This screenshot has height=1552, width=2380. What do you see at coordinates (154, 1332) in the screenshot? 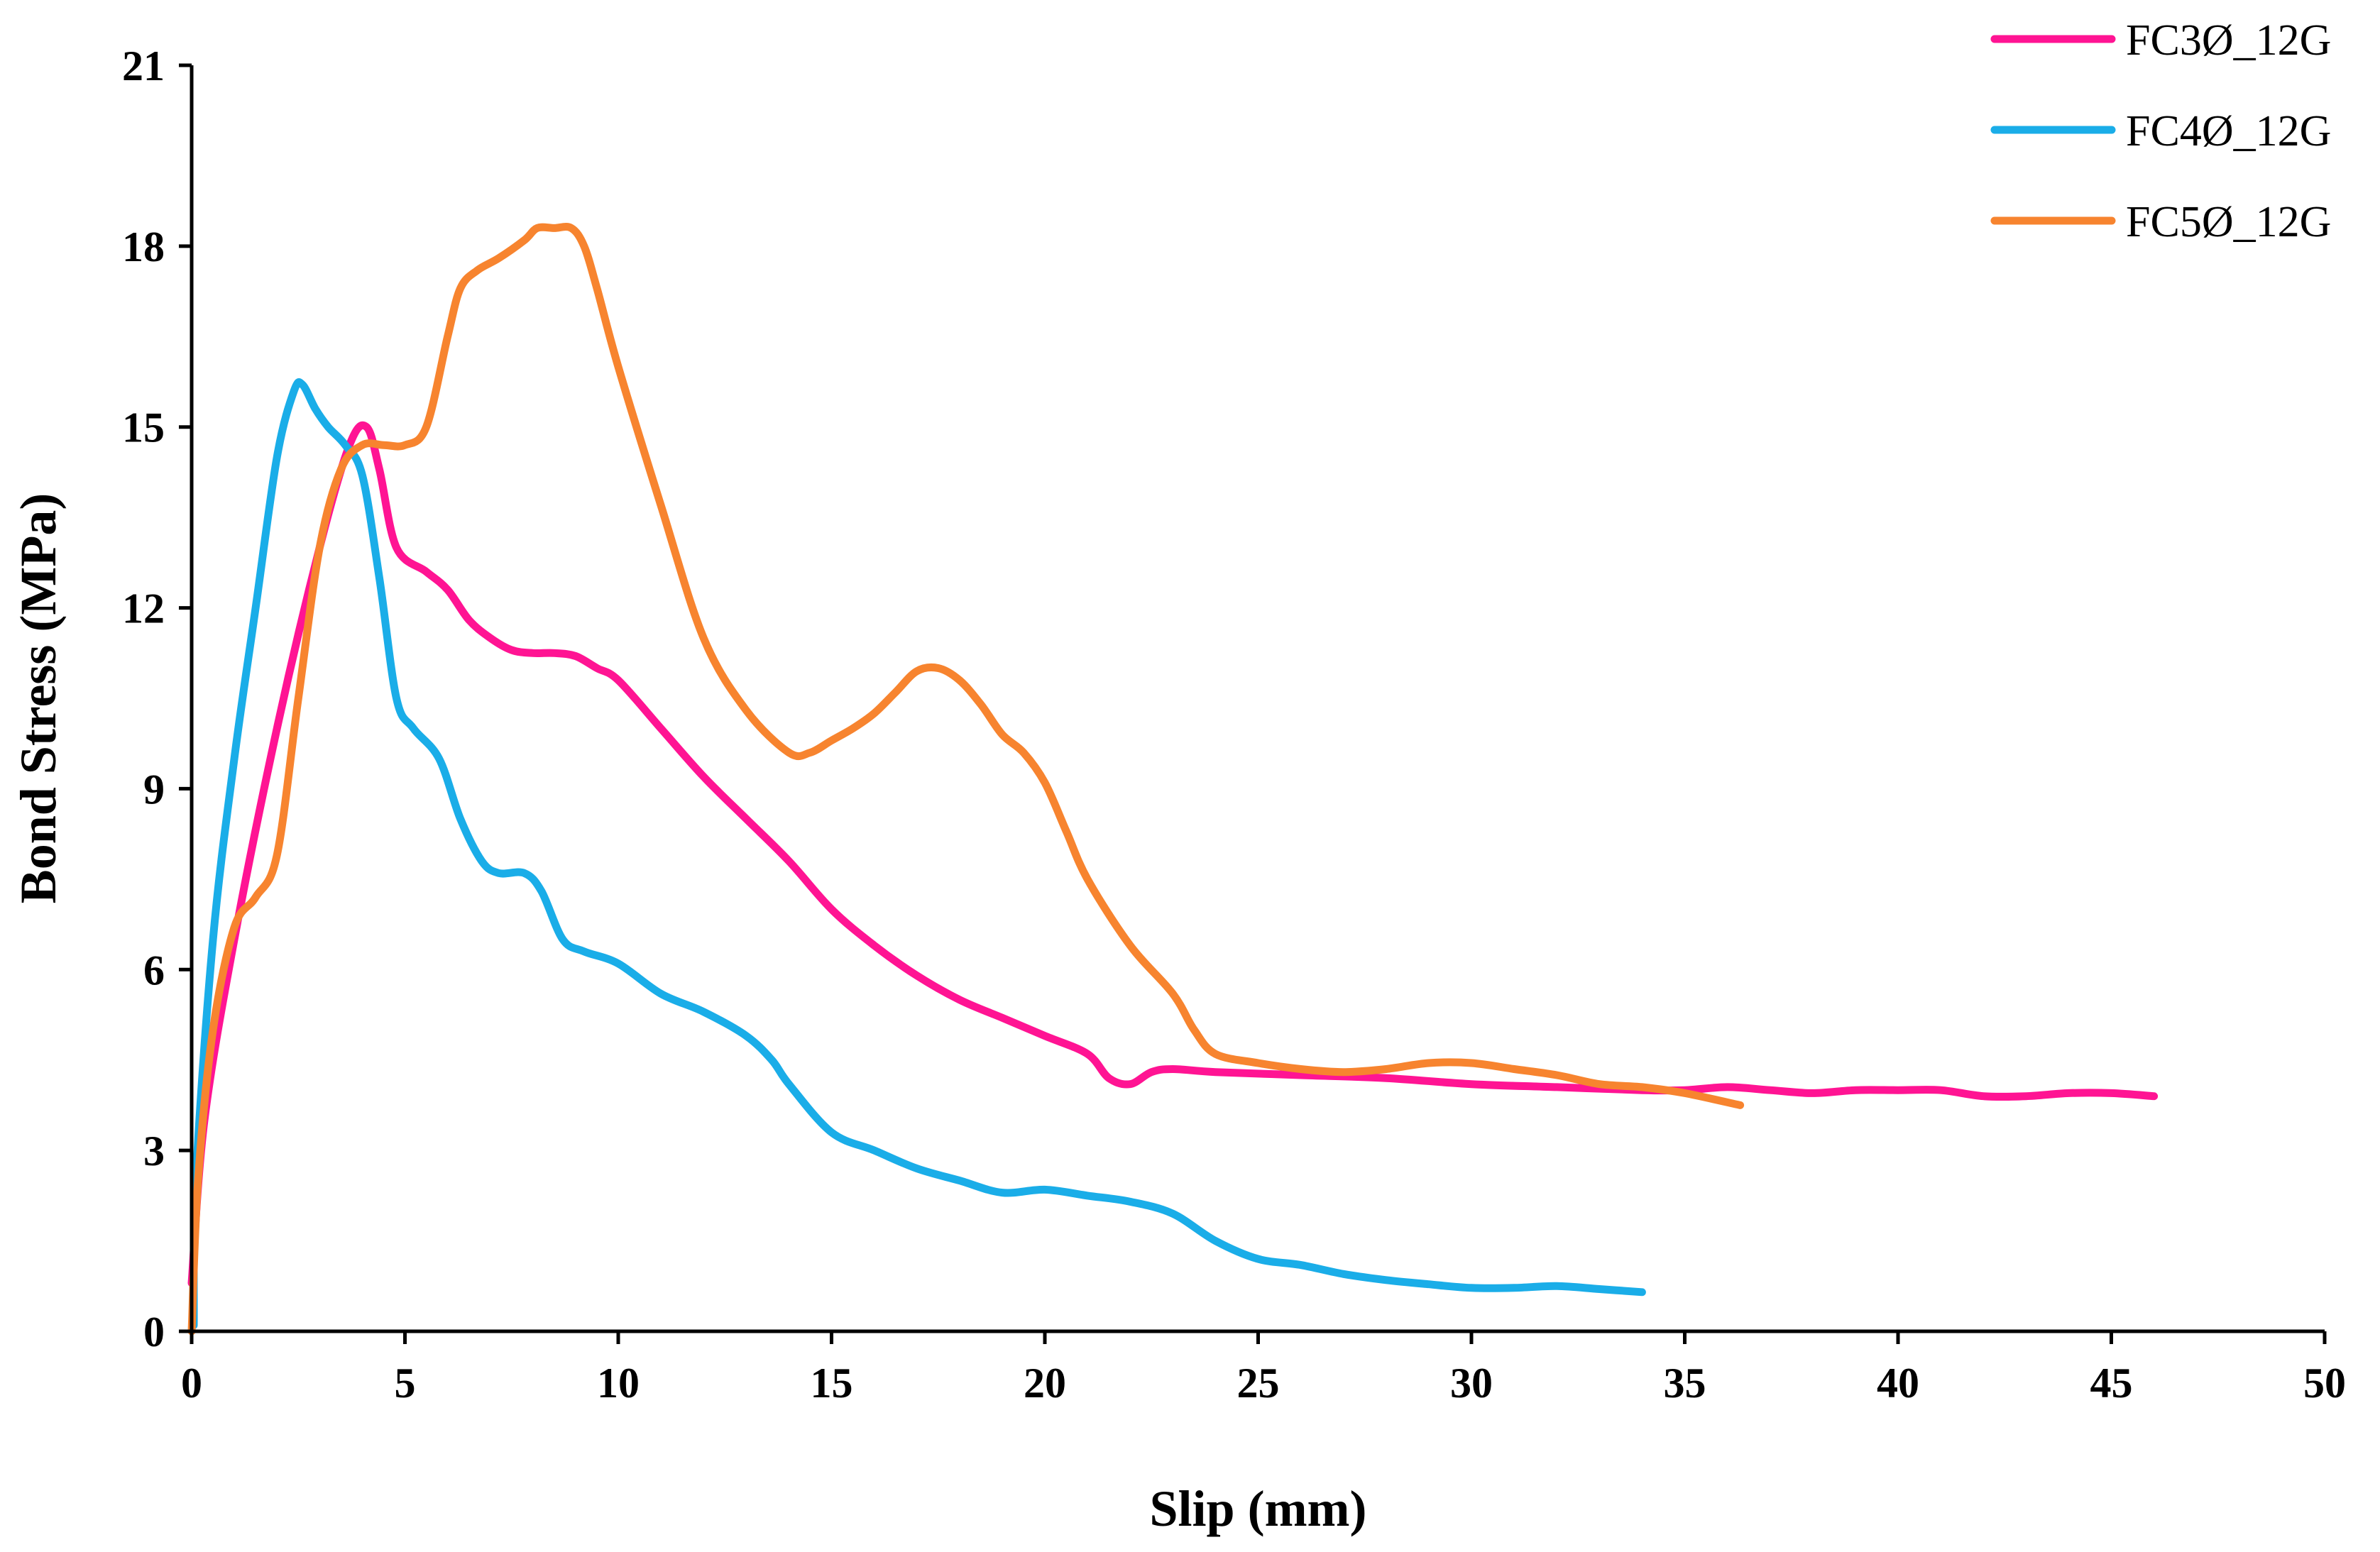
I see `y-tick-label: 0` at bounding box center [154, 1332].